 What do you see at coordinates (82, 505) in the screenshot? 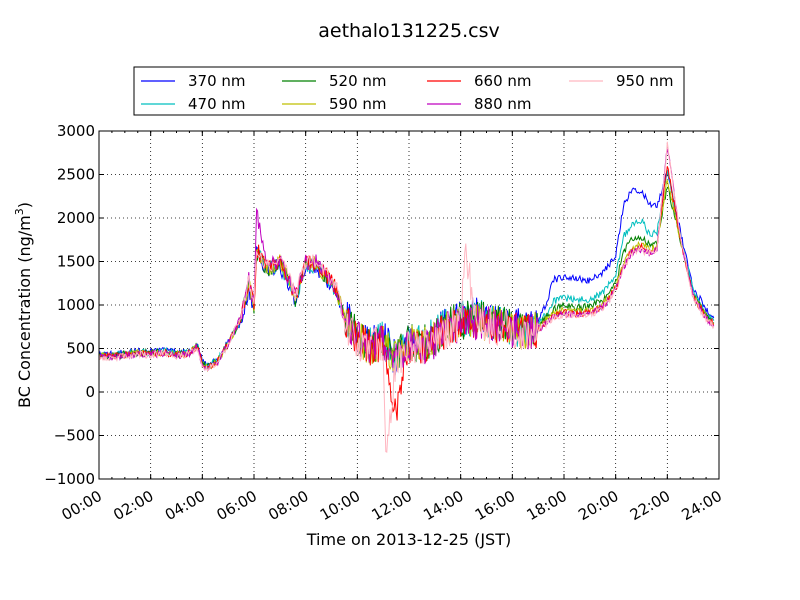
I see `x-tick-label: 00:00` at bounding box center [82, 505].